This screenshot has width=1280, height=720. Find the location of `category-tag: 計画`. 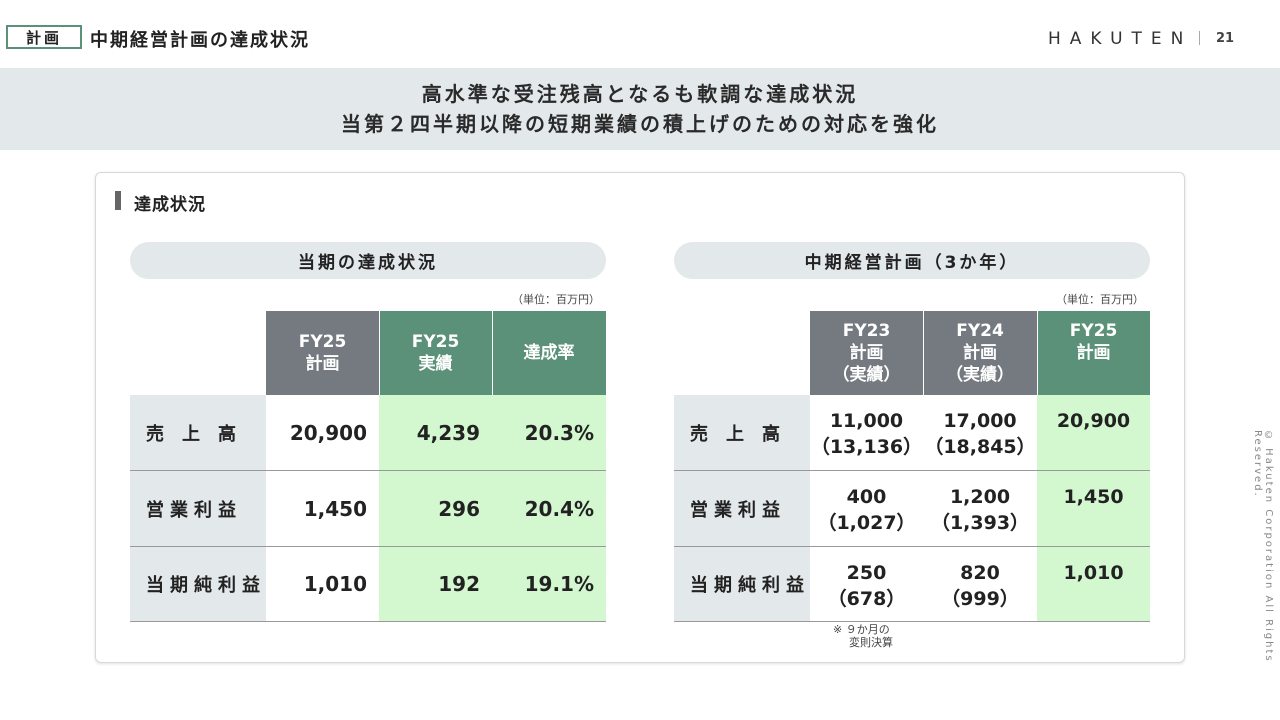

category-tag: 計画 is located at coordinates (44, 37).